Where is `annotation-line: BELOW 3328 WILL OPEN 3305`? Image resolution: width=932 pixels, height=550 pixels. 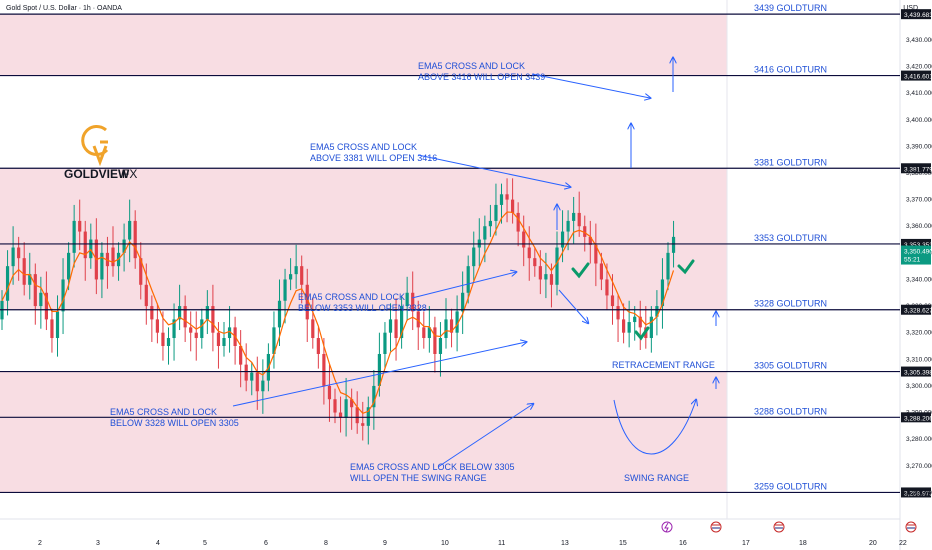
annotation-line: BELOW 3328 WILL OPEN 3305 is located at coordinates (174, 423).